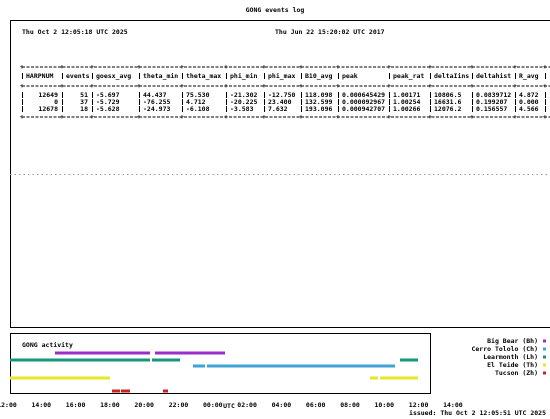 This screenshot has height=419, width=550. Describe the element at coordinates (280, 102) in the screenshot. I see `table-cell: 23.400` at that location.